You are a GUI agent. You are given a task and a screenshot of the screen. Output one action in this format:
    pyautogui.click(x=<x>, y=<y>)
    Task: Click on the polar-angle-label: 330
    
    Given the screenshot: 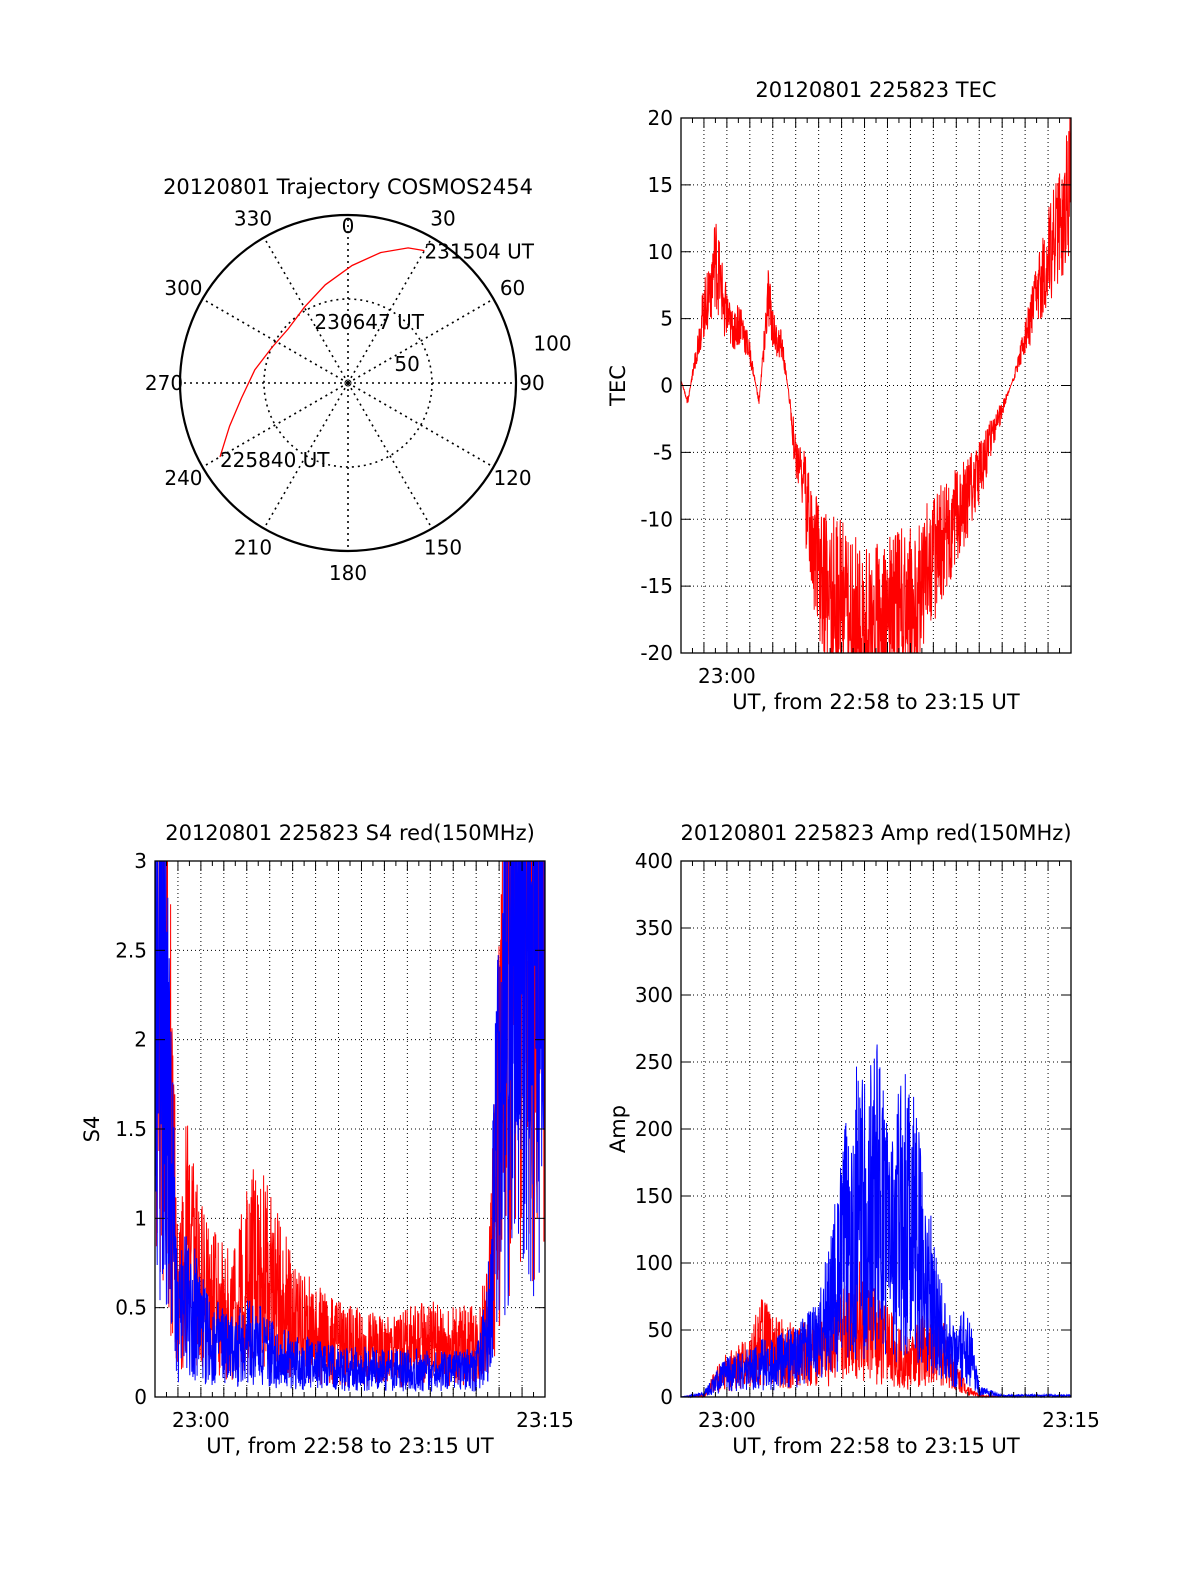 What is the action you would take?
    pyautogui.click(x=253, y=218)
    